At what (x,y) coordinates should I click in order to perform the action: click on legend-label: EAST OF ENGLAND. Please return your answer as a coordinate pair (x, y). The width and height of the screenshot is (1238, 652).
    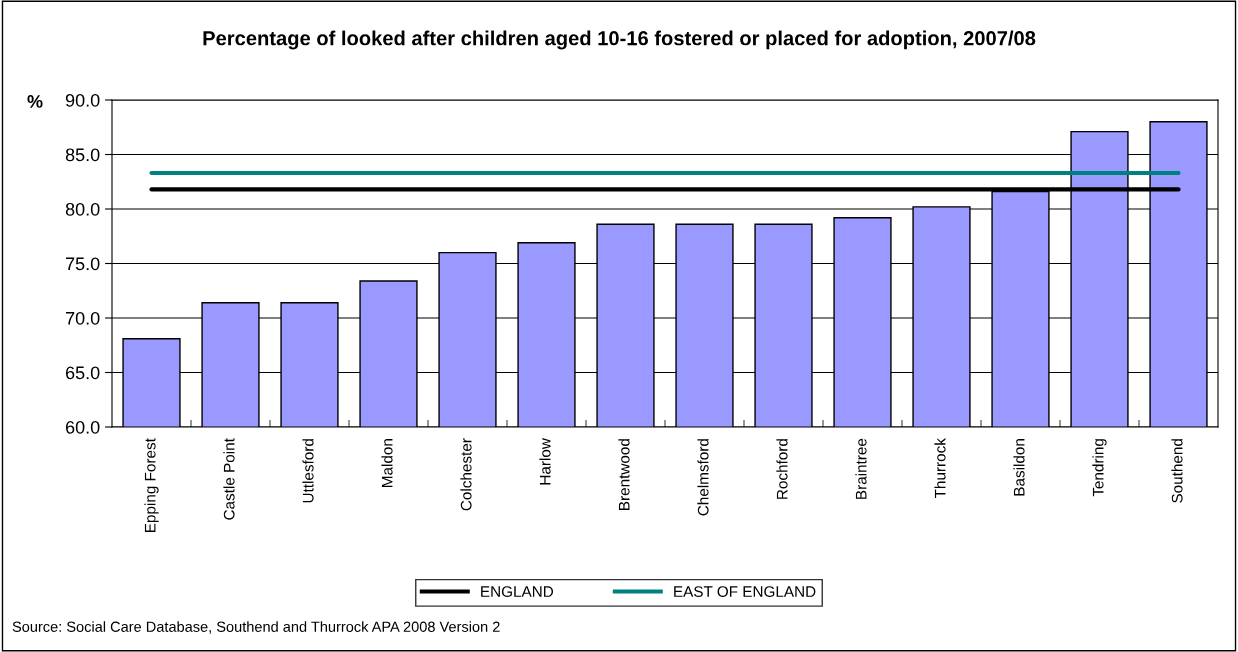
    Looking at the image, I should click on (745, 591).